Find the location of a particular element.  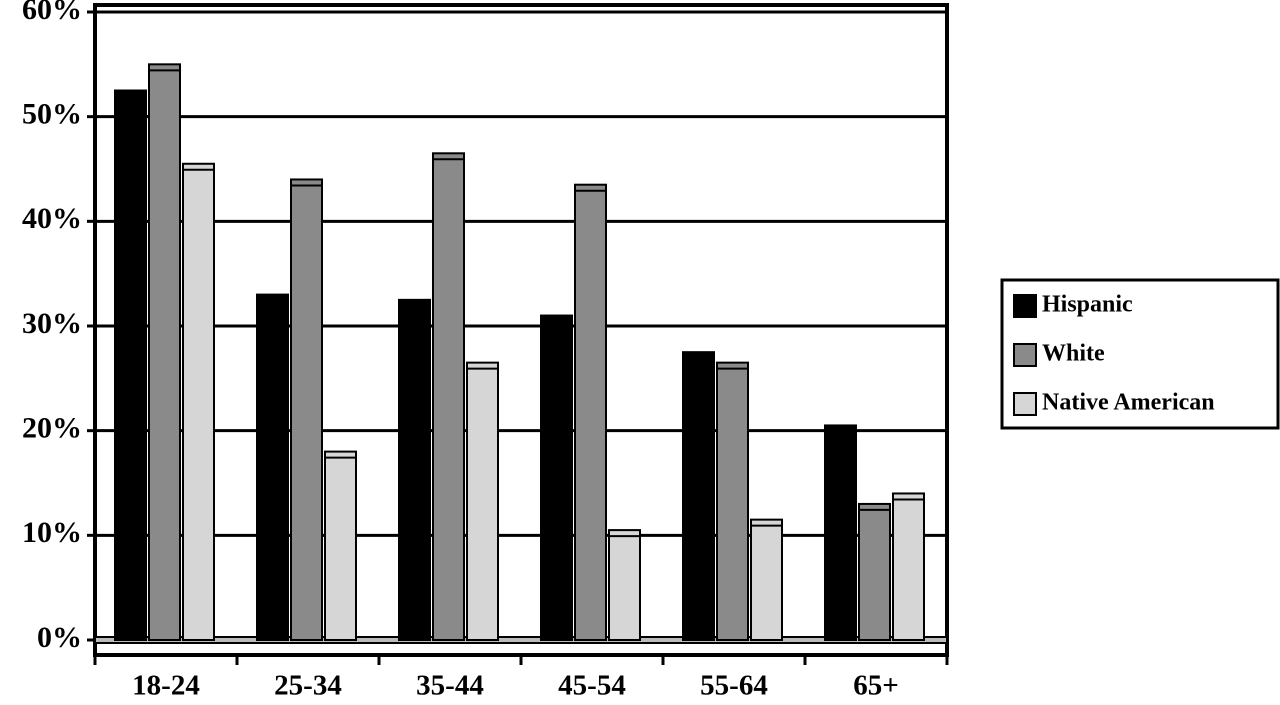

legend-box is located at coordinates (1140, 354).